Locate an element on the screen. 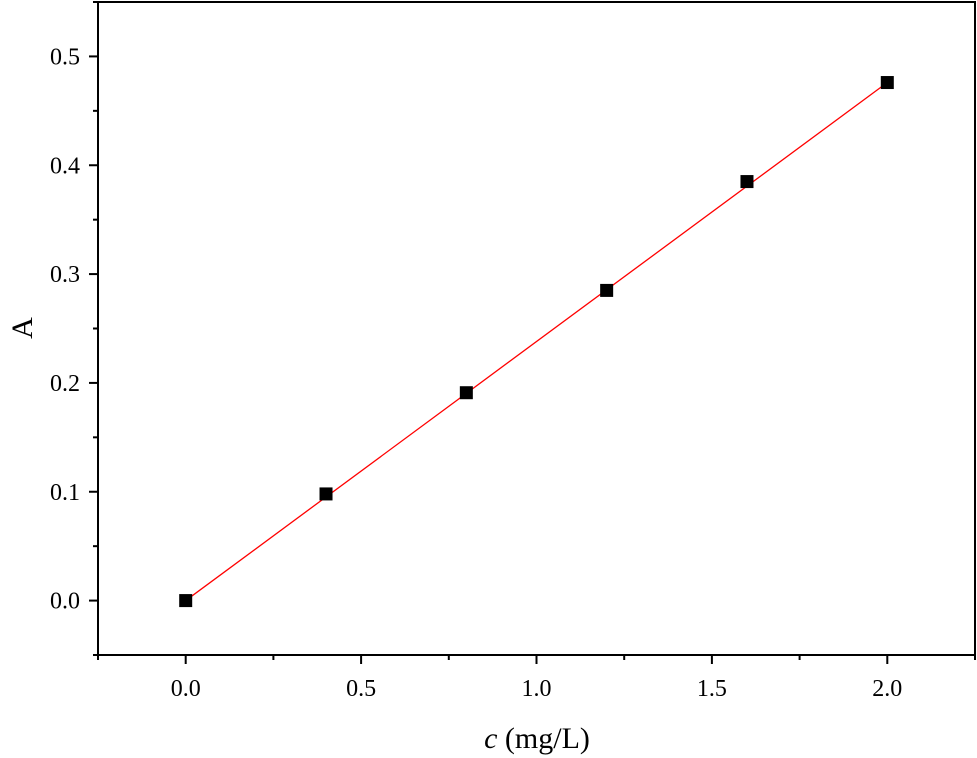 The image size is (977, 758). y-tick-label: 0.2 is located at coordinates (65, 384).